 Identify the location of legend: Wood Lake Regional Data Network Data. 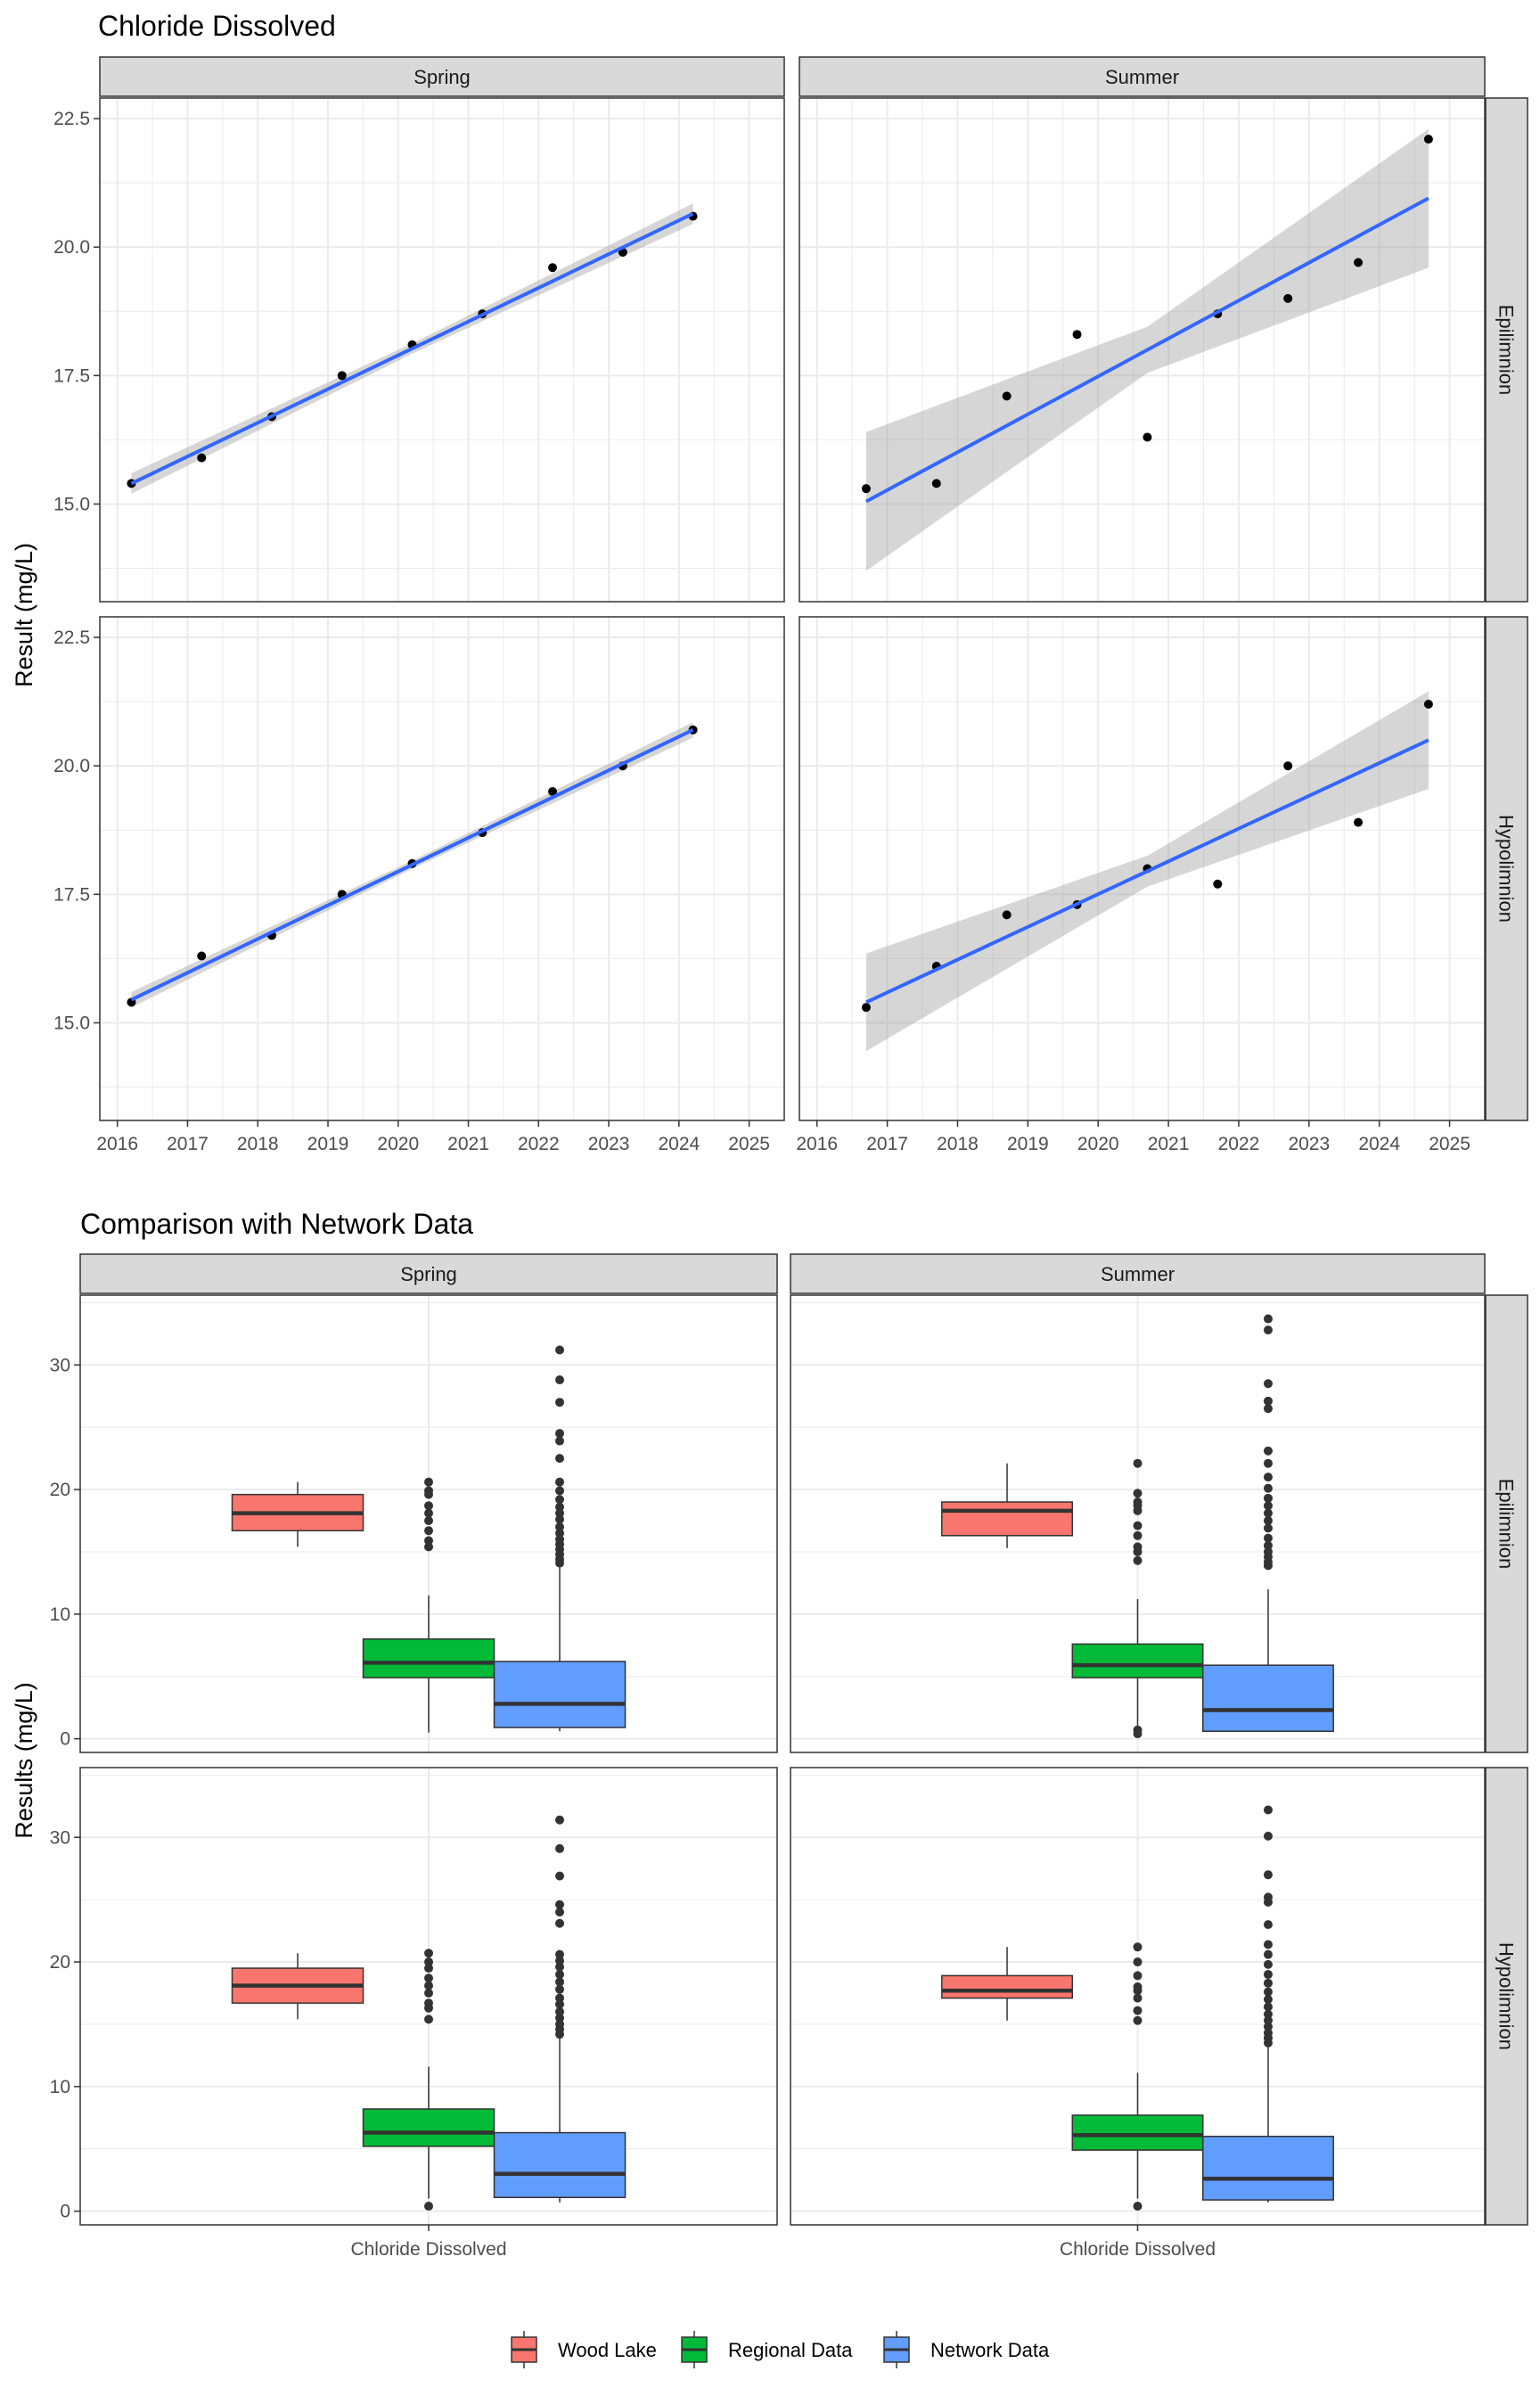
(780, 2349).